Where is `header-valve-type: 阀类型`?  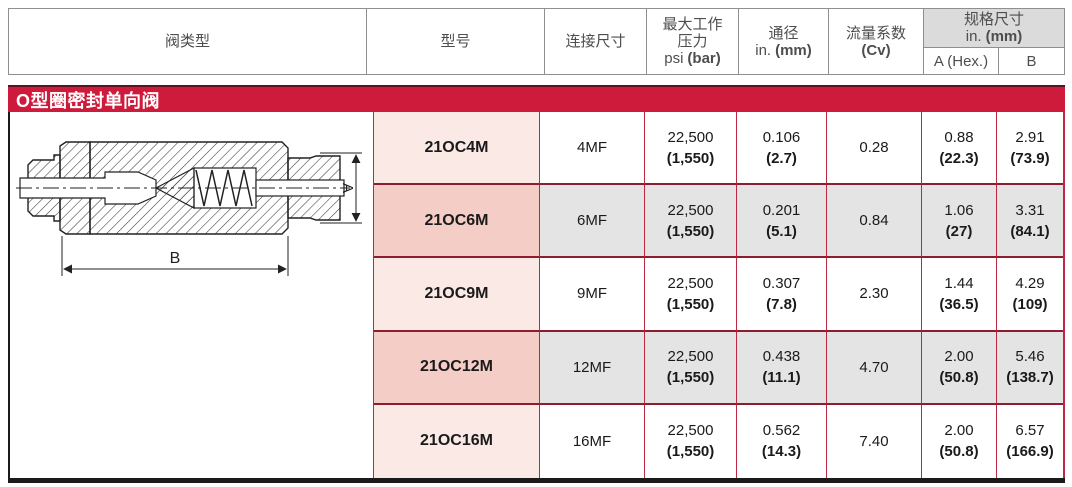
header-valve-type: 阀类型 is located at coordinates (187, 41).